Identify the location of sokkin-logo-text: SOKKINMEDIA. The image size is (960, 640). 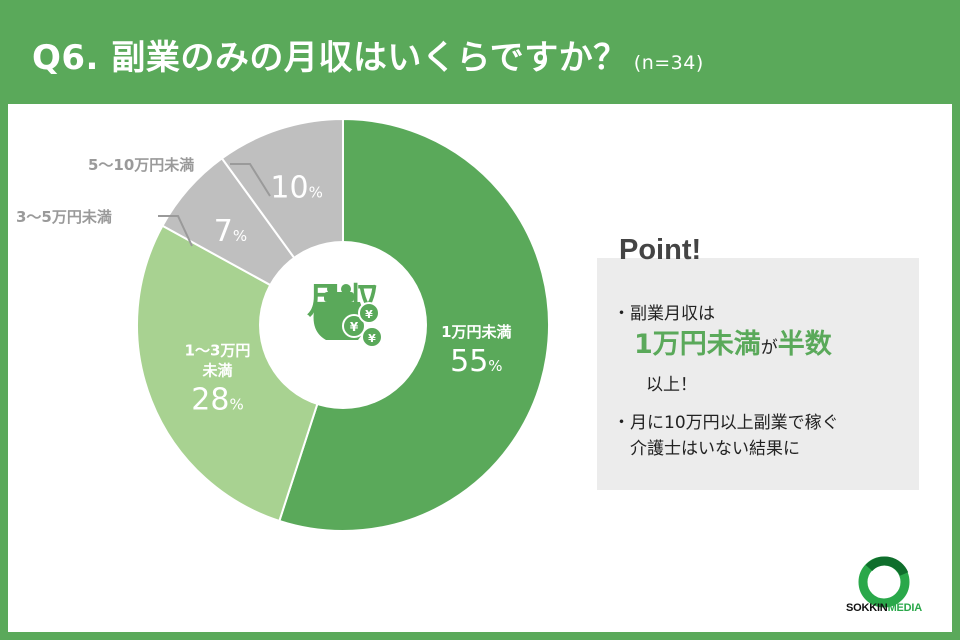
(884, 608).